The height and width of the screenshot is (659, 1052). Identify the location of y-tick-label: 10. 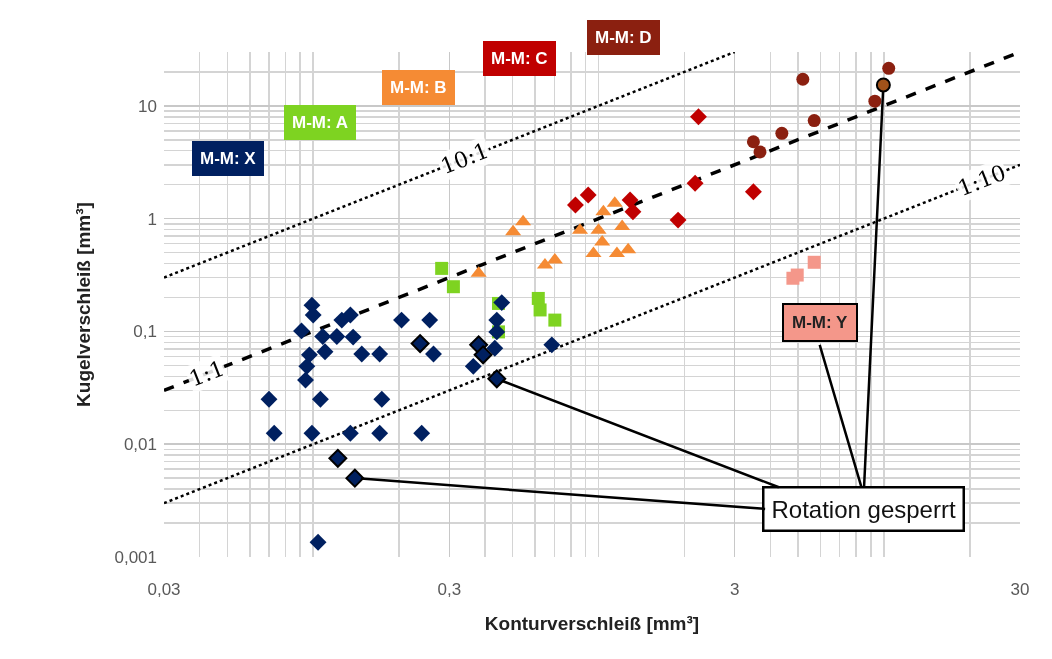
(147, 106).